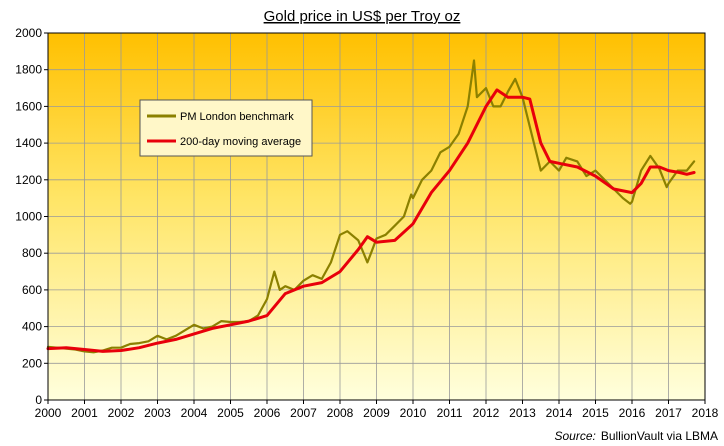 The height and width of the screenshot is (446, 724). I want to click on x-tick-label: 2011, so click(450, 413).